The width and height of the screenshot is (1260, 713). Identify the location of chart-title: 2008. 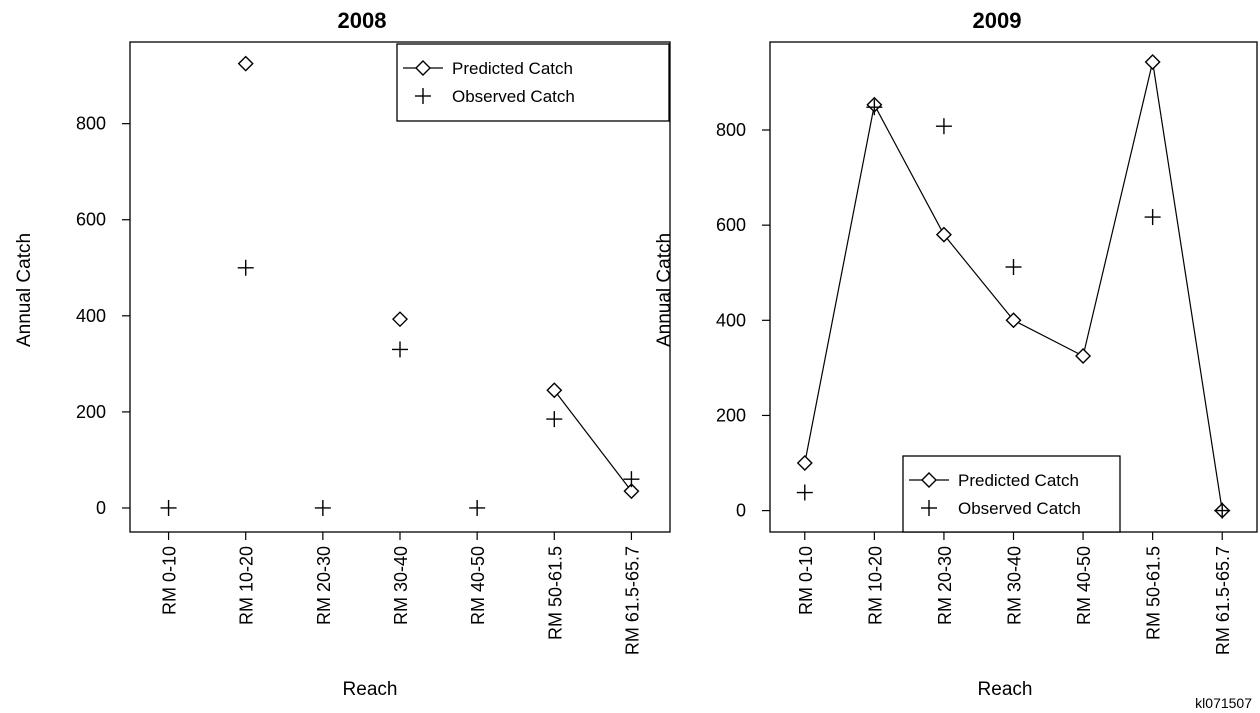
(362, 20).